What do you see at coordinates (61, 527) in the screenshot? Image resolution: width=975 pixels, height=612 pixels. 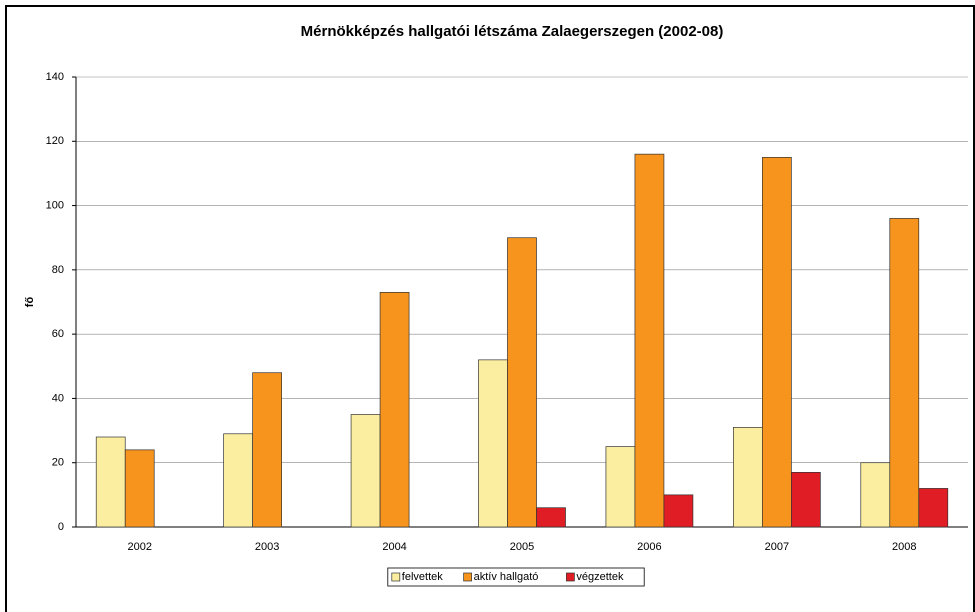 I see `y-tick-label: 0` at bounding box center [61, 527].